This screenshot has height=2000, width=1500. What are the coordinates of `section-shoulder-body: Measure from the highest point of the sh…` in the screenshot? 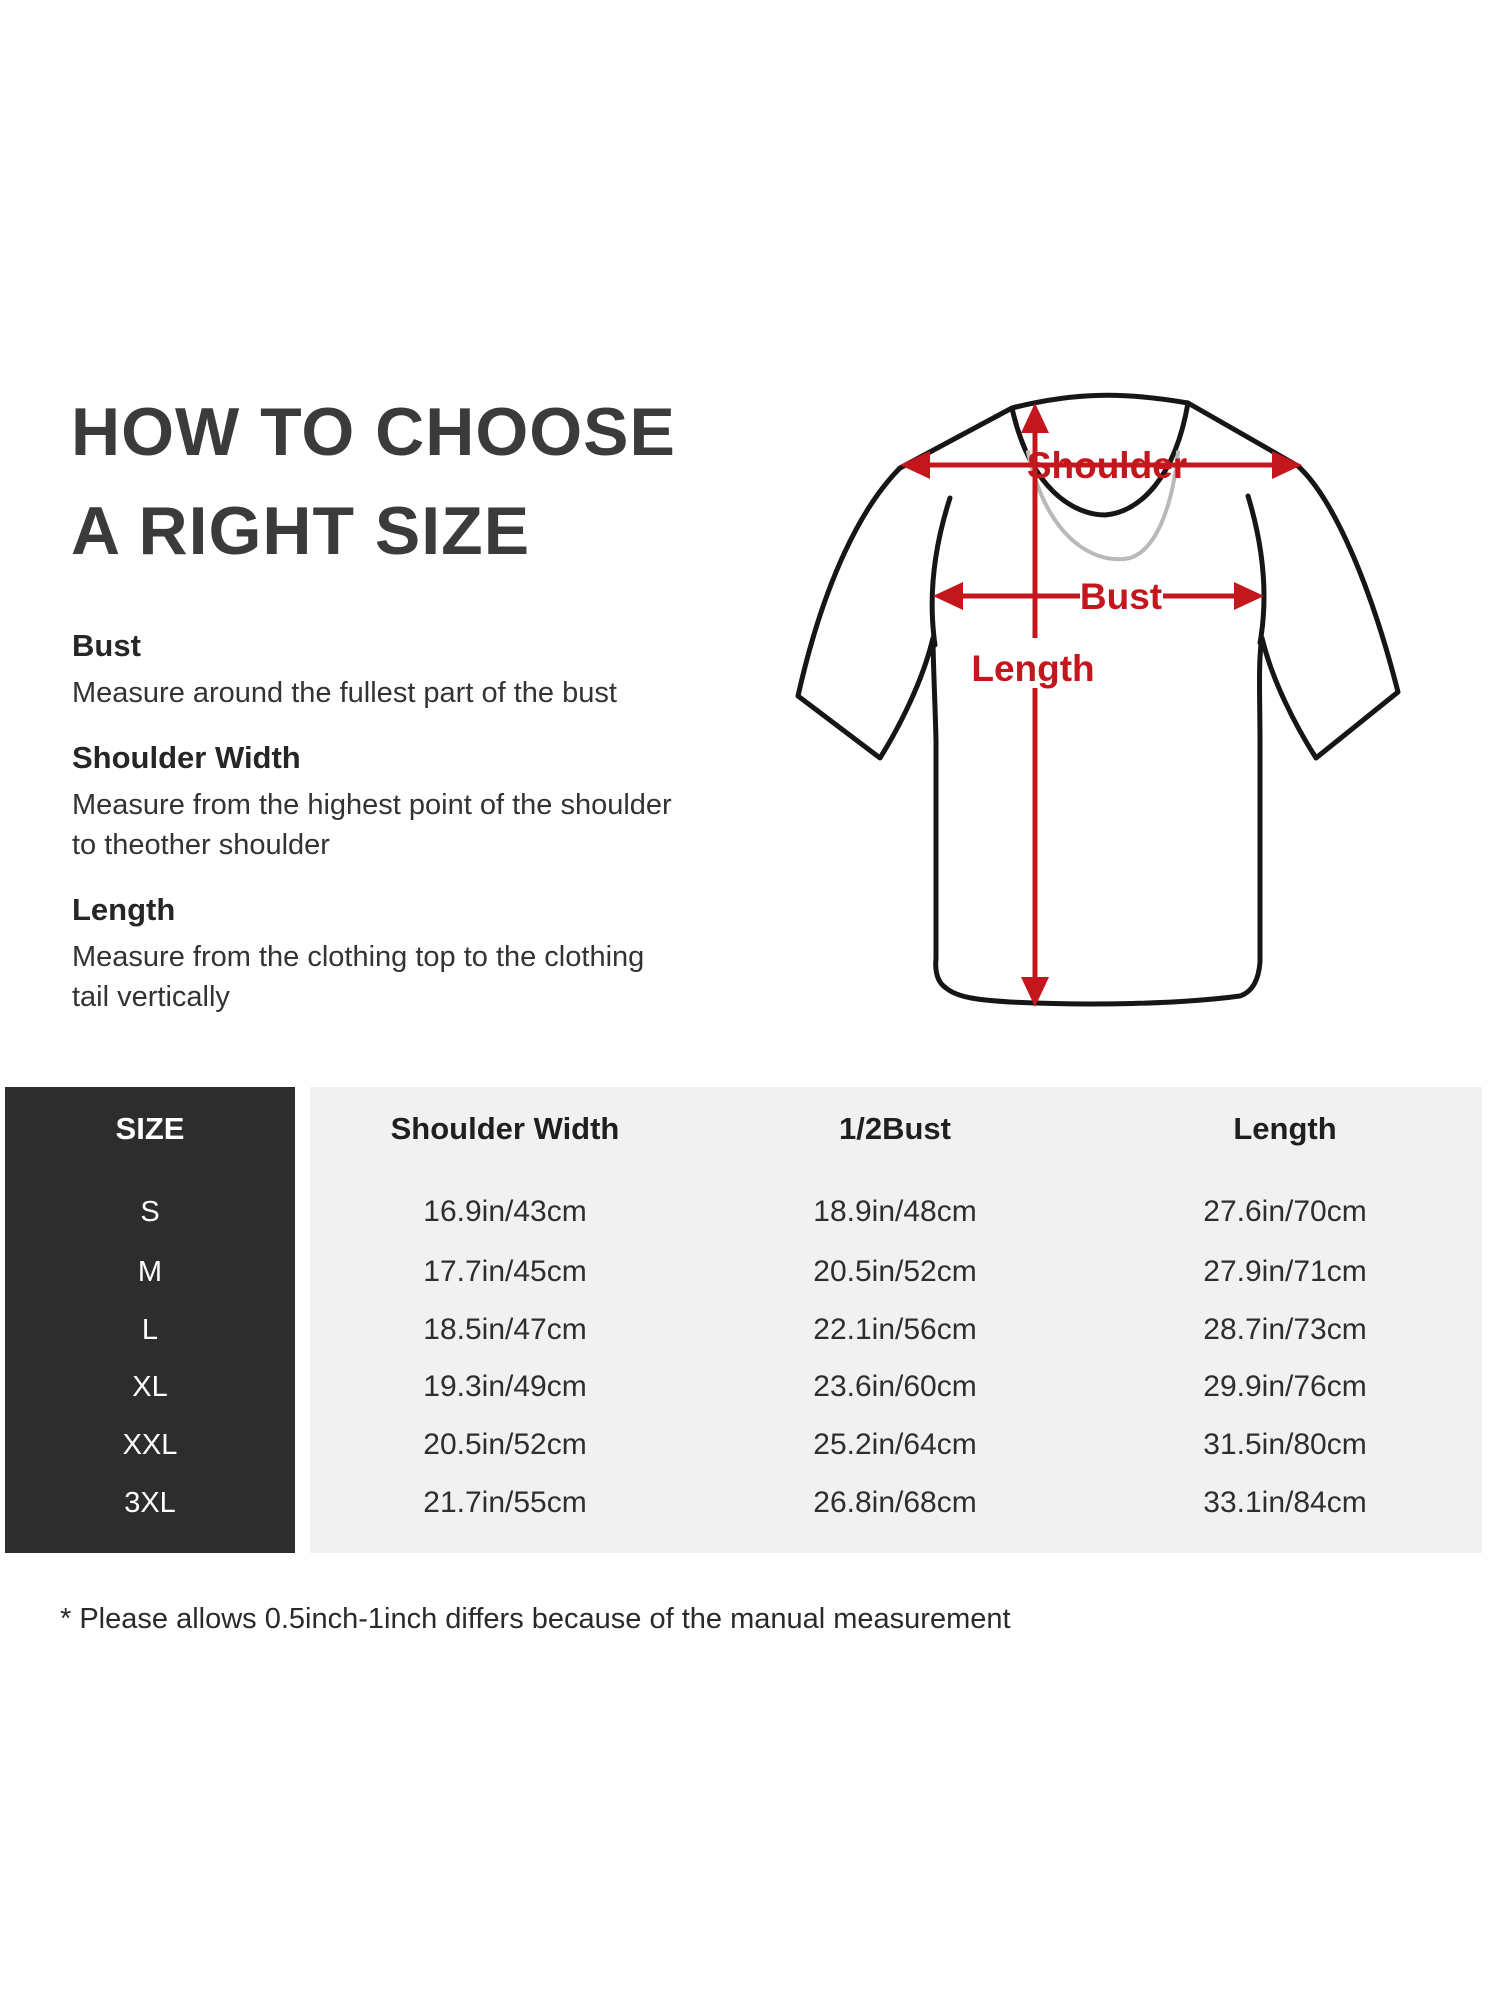 It's located at (372, 825).